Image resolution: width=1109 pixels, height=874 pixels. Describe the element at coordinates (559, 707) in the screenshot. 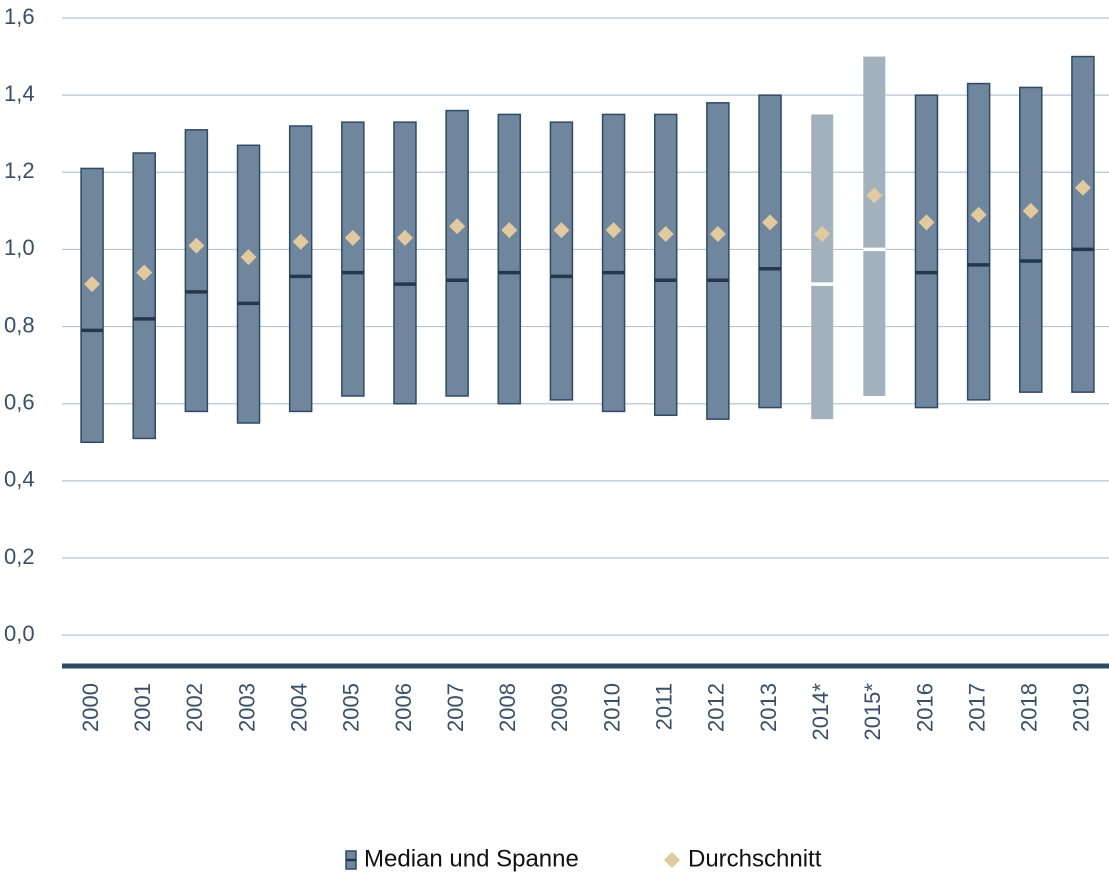

I see `x-tick-label: 2009` at that location.